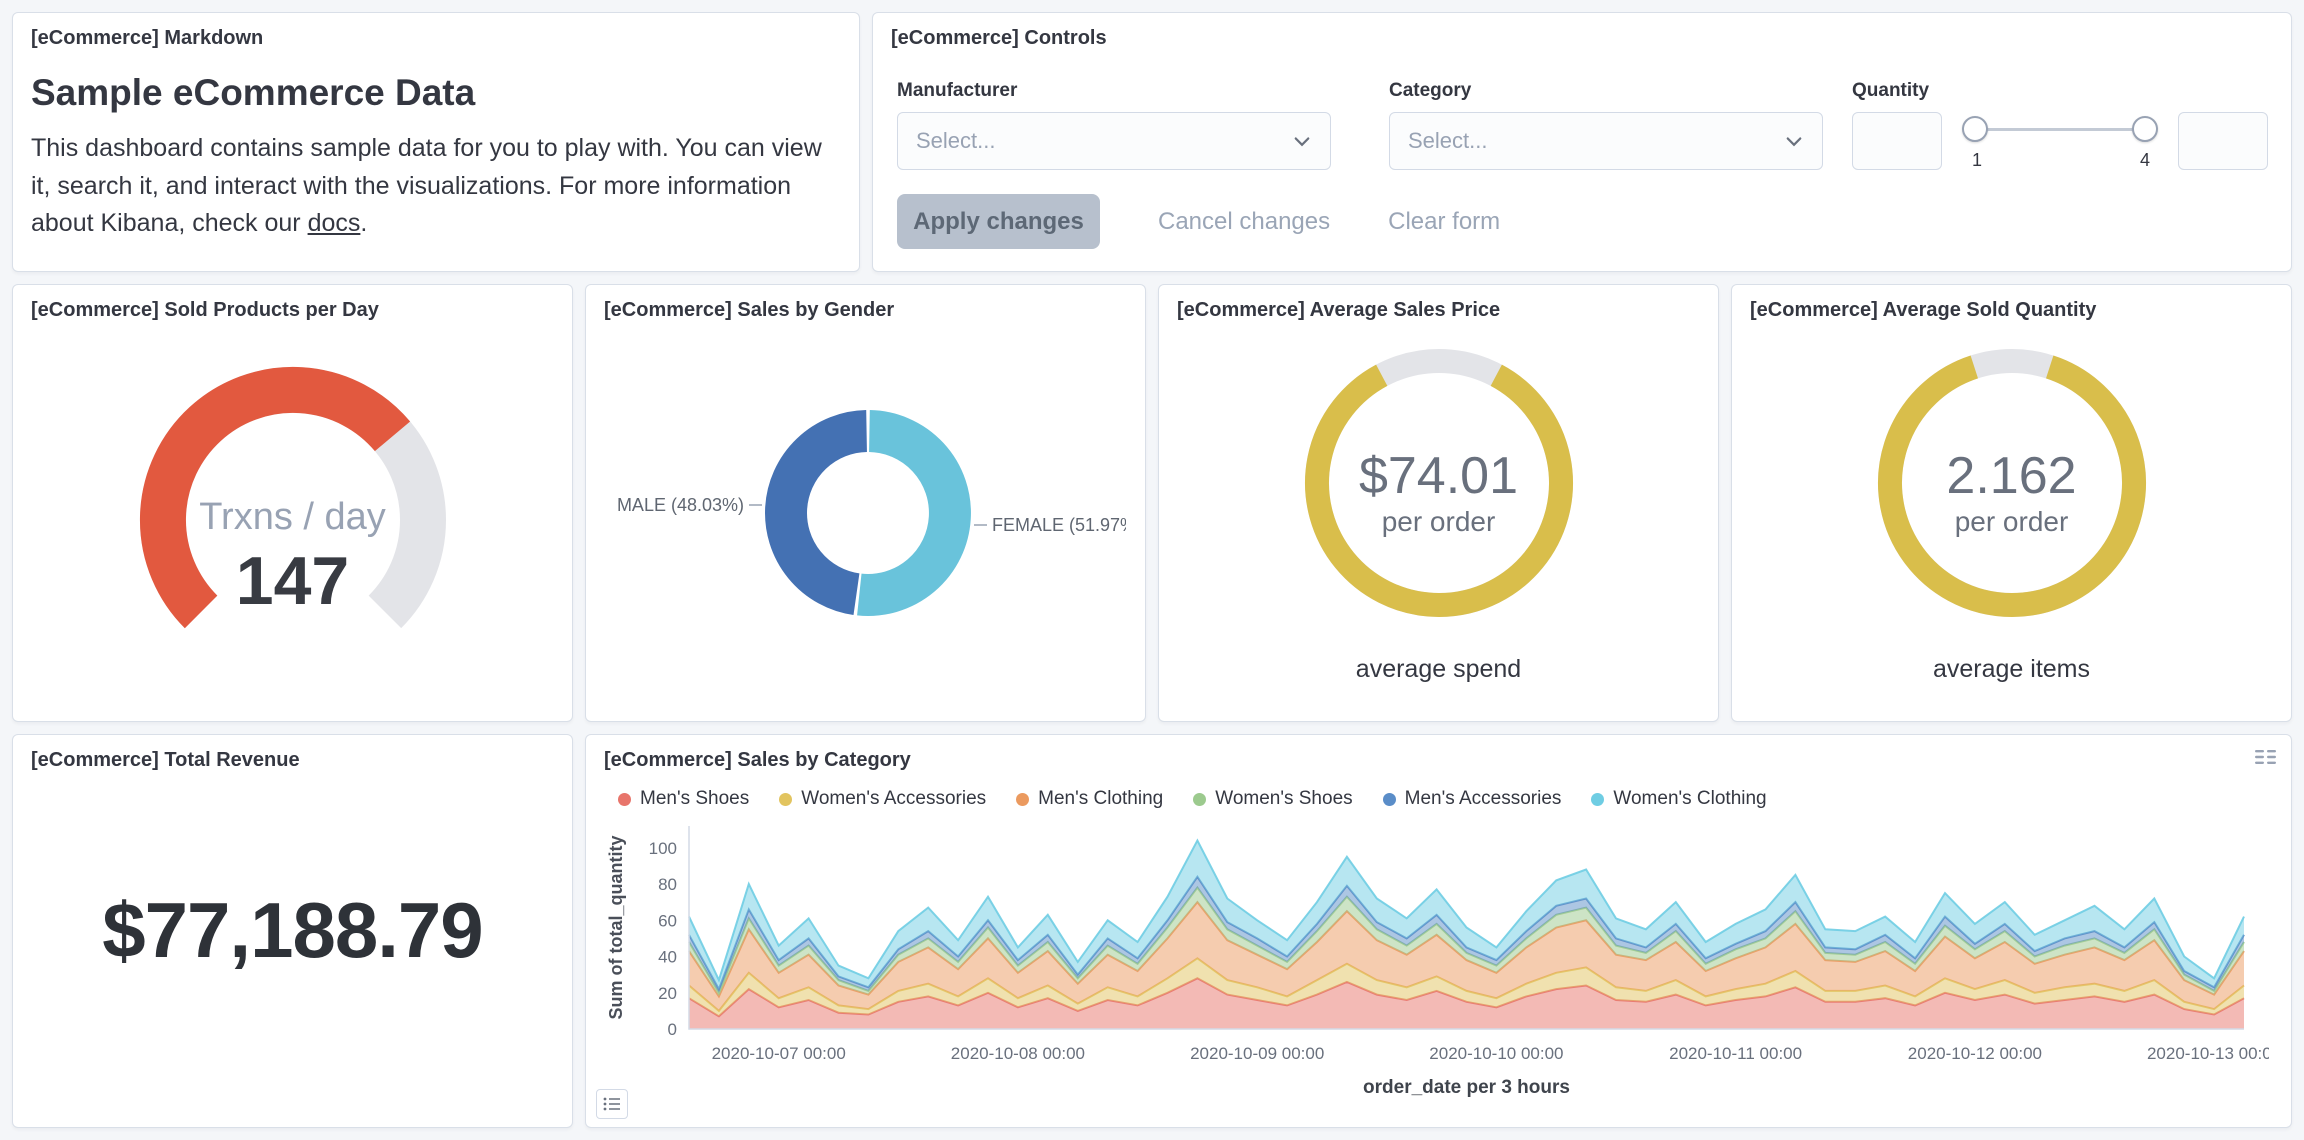 The height and width of the screenshot is (1140, 2304). Describe the element at coordinates (1284, 798) in the screenshot. I see `legend-label: Women's Shoes` at that location.